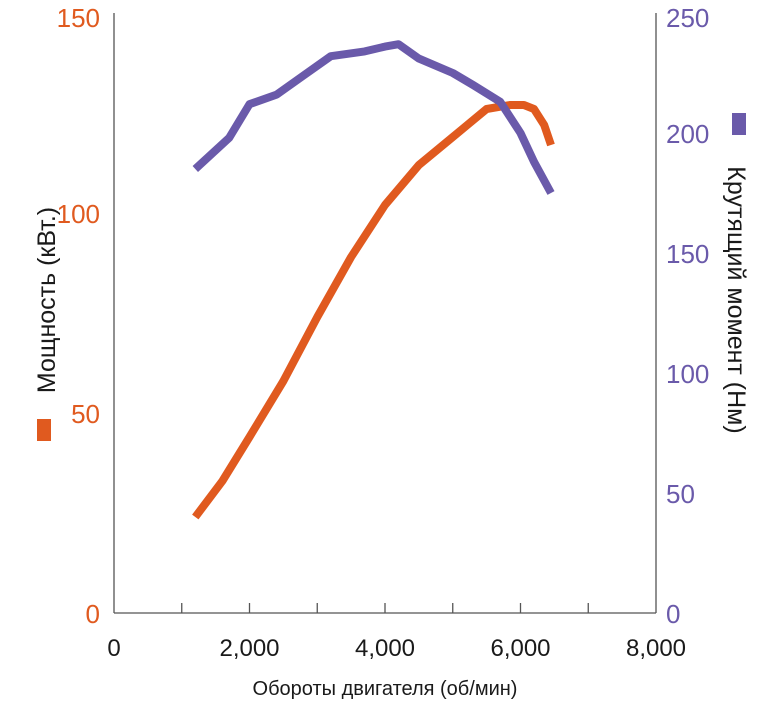  I want to click on y-right-tick-label: 0, so click(673, 614).